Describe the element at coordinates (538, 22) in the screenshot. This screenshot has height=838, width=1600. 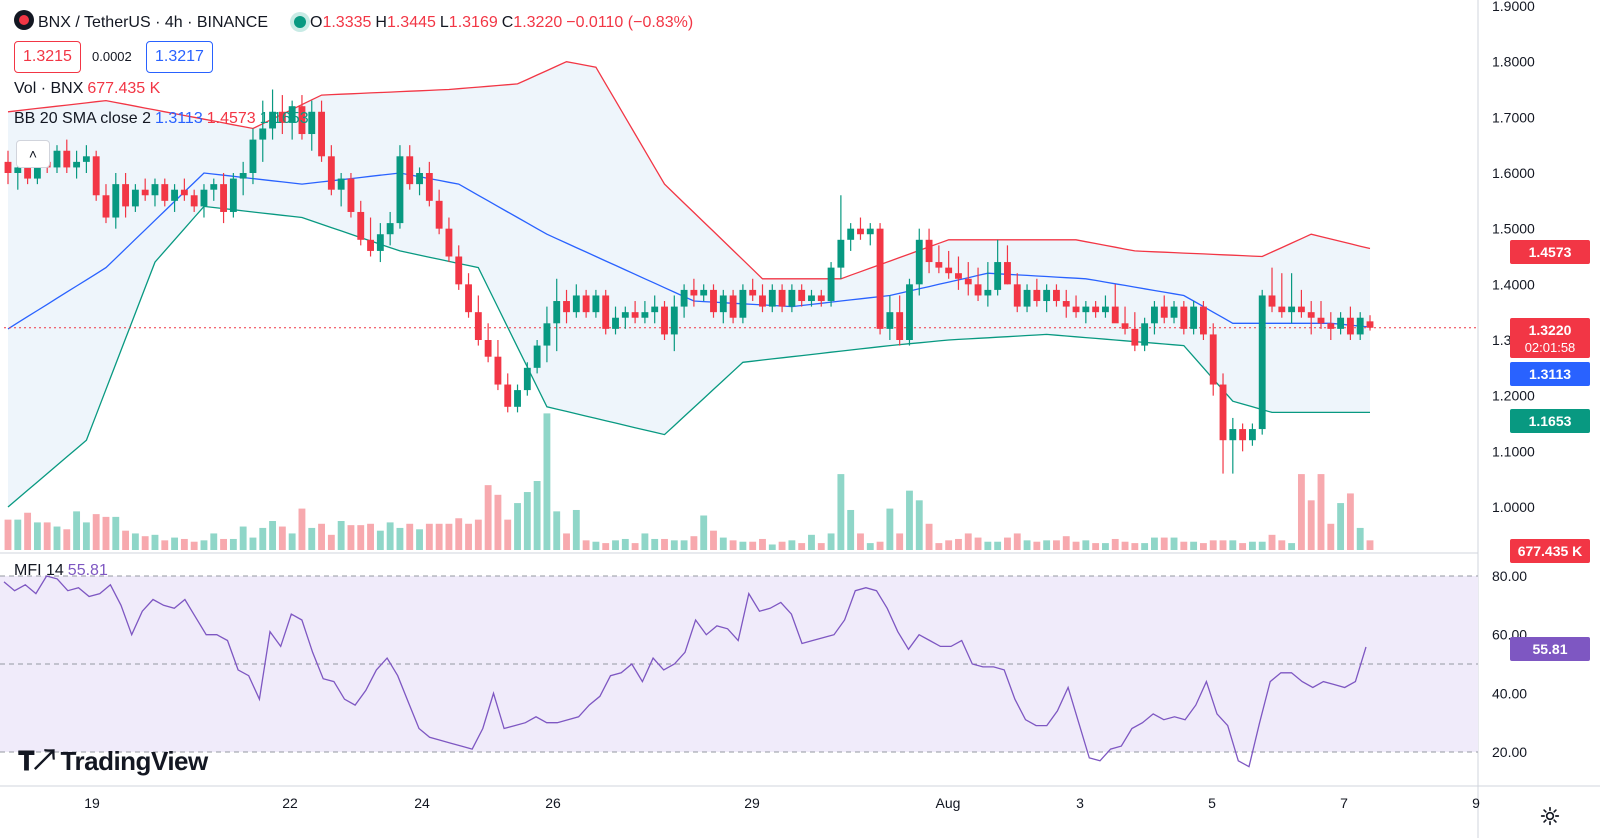
I see `ohlc-close: 1.3220` at that location.